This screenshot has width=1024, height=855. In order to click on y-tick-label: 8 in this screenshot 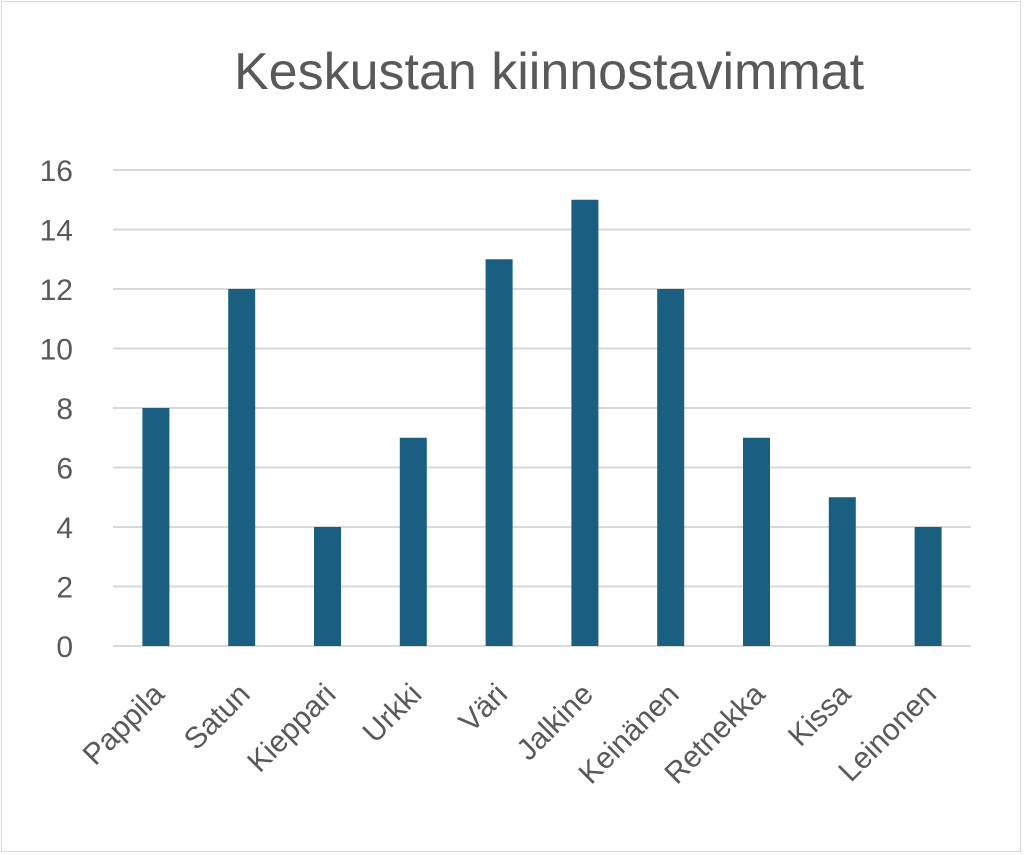, I will do `click(64, 409)`.